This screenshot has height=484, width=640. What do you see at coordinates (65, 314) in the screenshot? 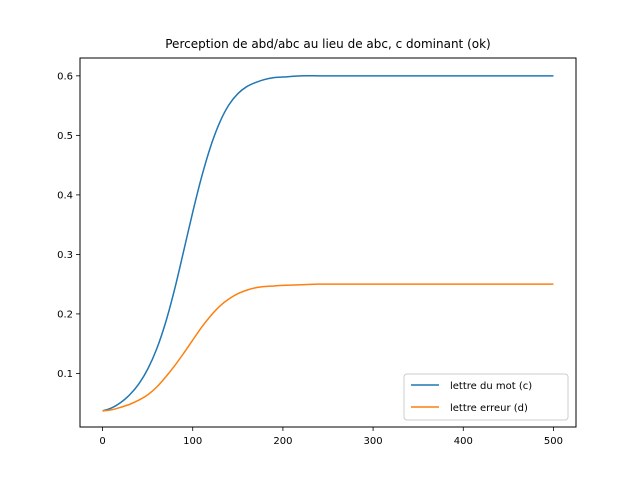
I see `y-tick-label: 0.2` at bounding box center [65, 314].